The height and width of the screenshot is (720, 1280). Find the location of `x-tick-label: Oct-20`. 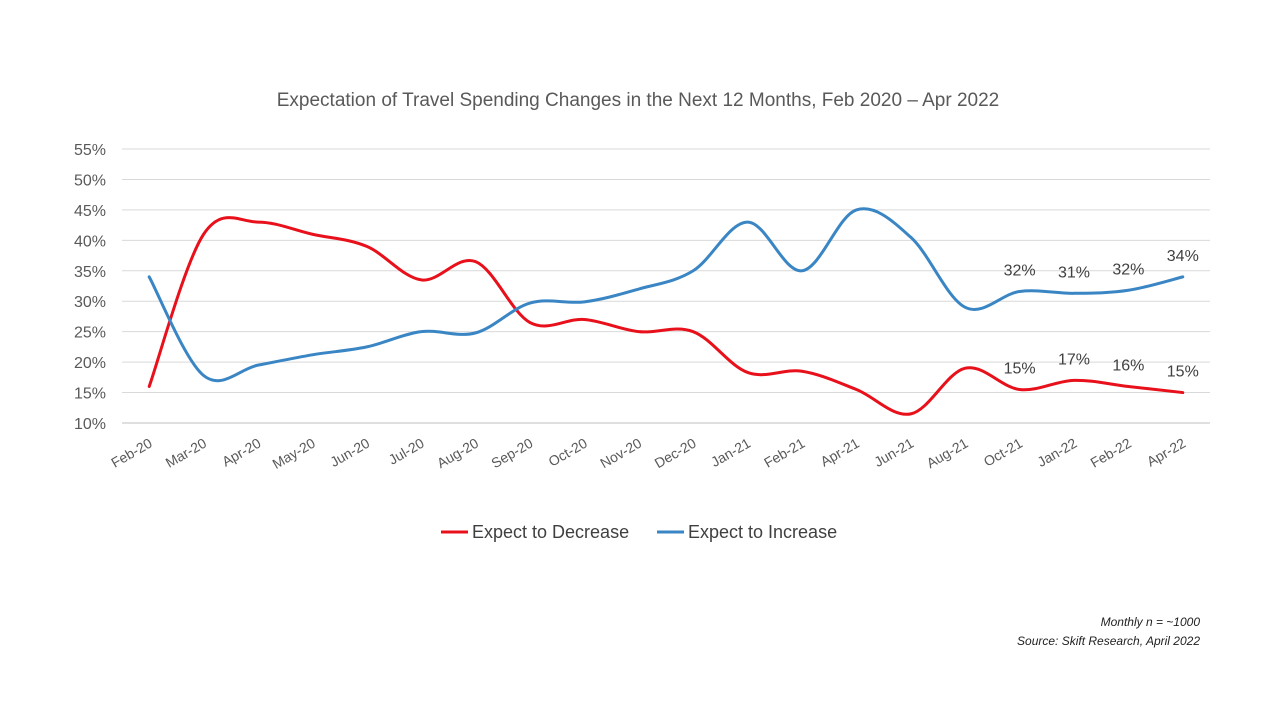

x-tick-label: Oct-20 is located at coordinates (568, 452).